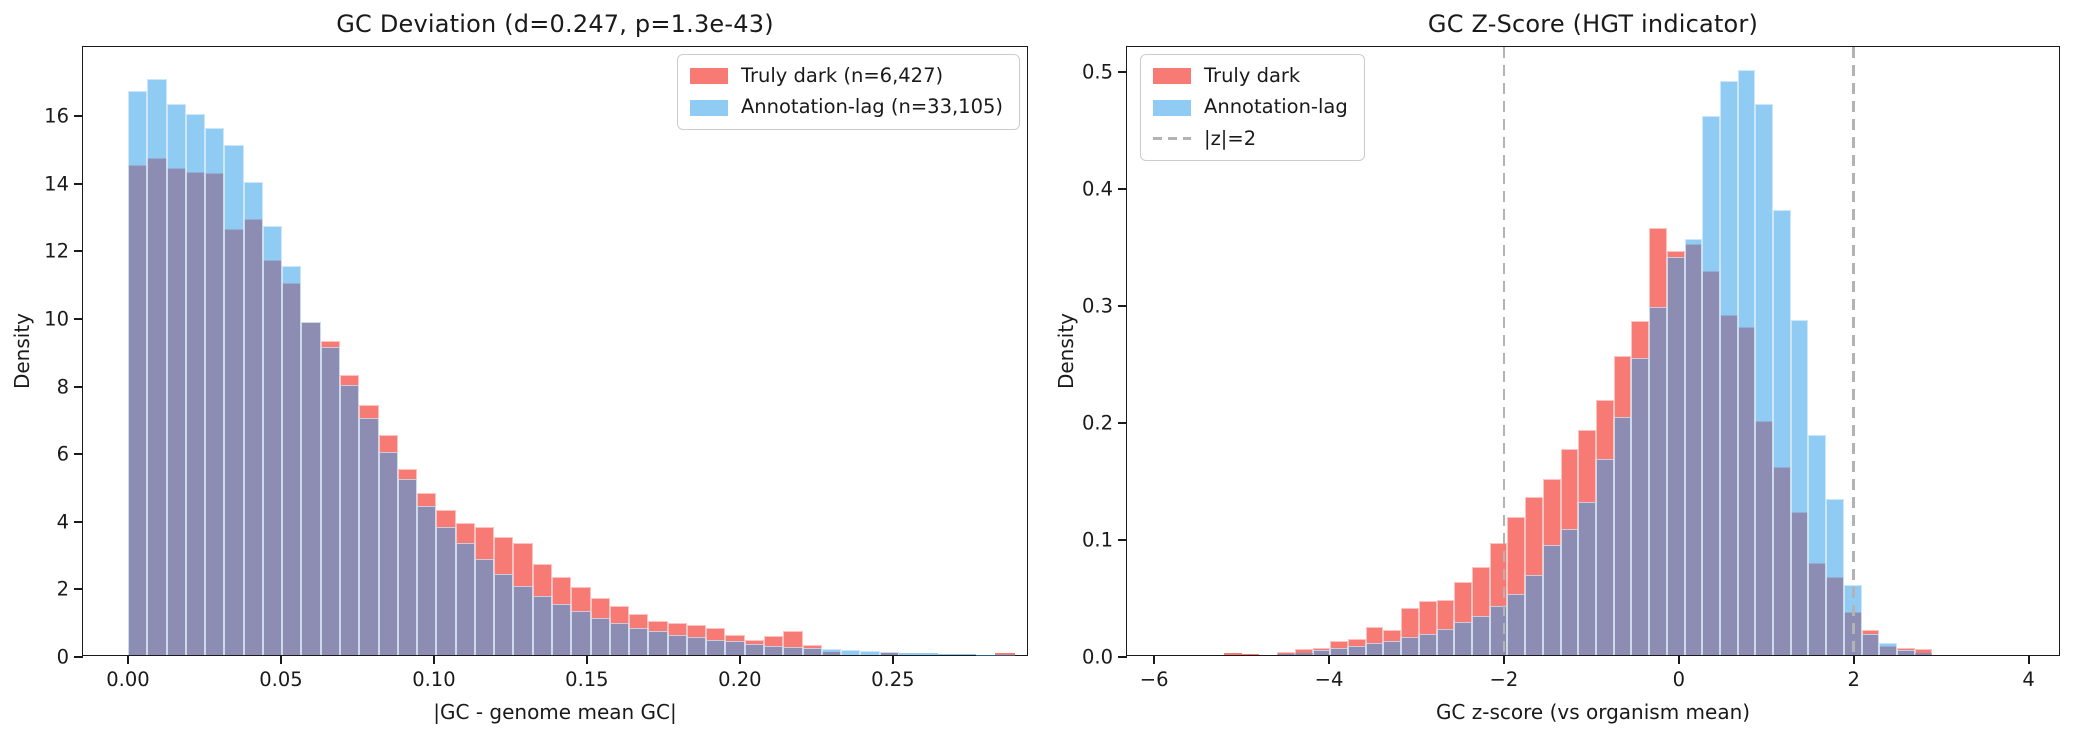 The width and height of the screenshot is (2085, 735). I want to click on chart-title: GC Z-Score (HGT indicator), so click(1593, 24).